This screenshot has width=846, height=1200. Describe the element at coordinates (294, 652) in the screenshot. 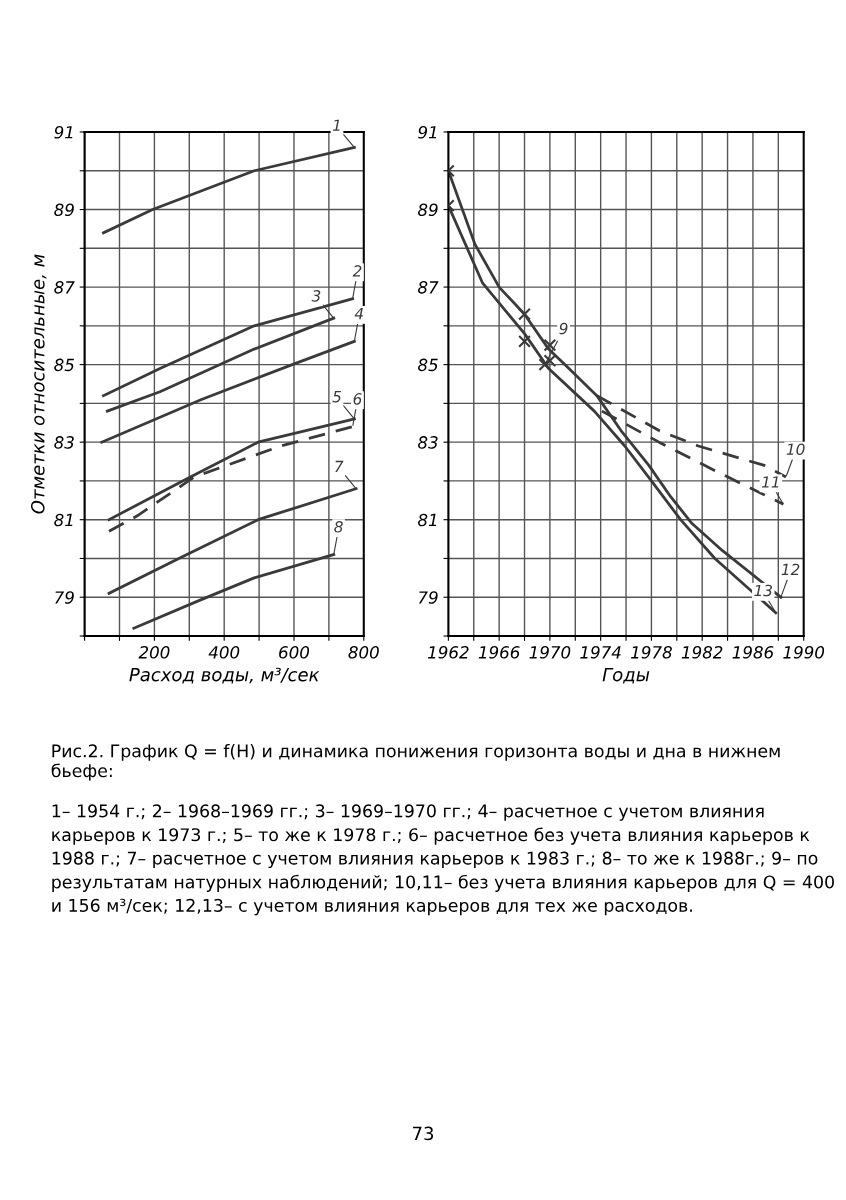

I see `x-tick-label: 600` at that location.